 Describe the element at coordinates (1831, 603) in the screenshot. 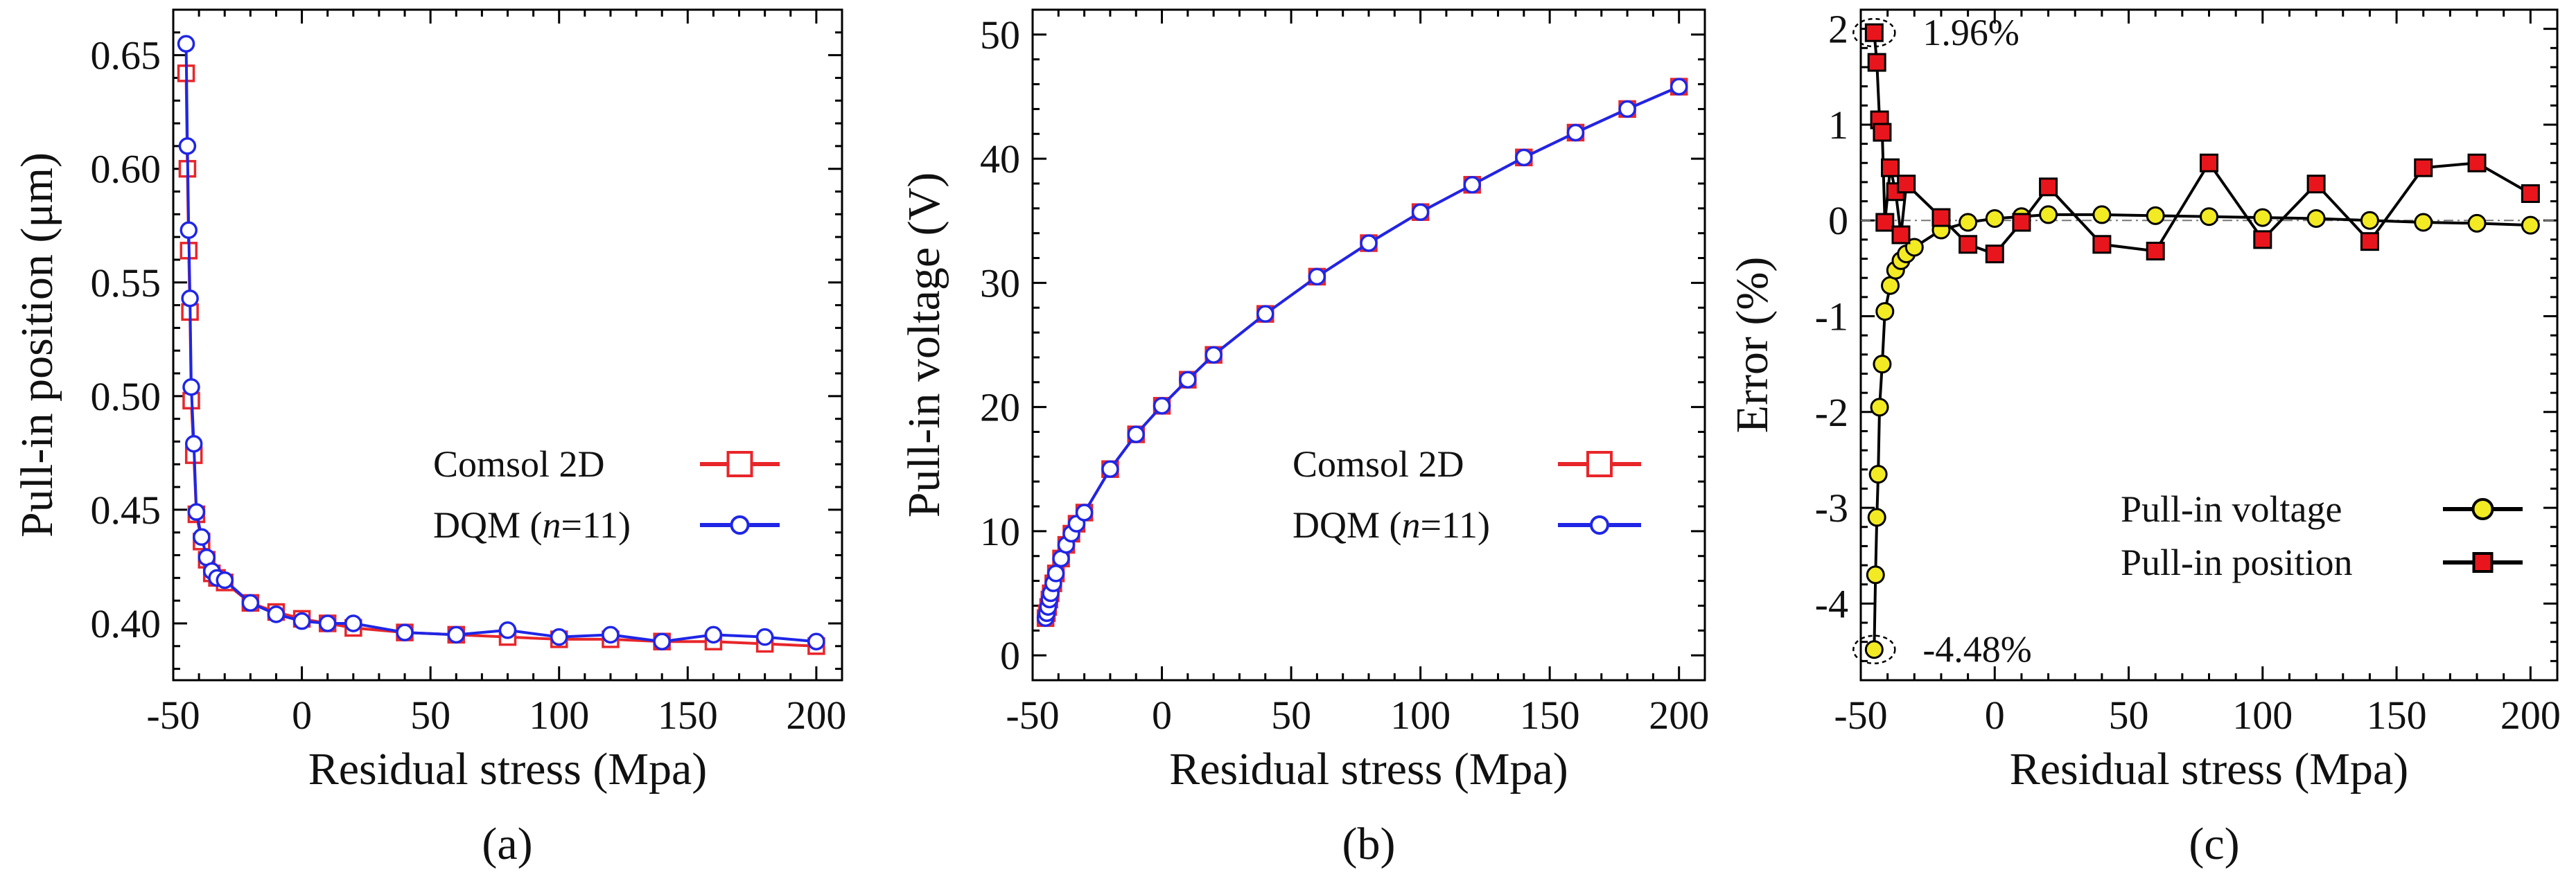

I see `y-tick-label: -4` at that location.